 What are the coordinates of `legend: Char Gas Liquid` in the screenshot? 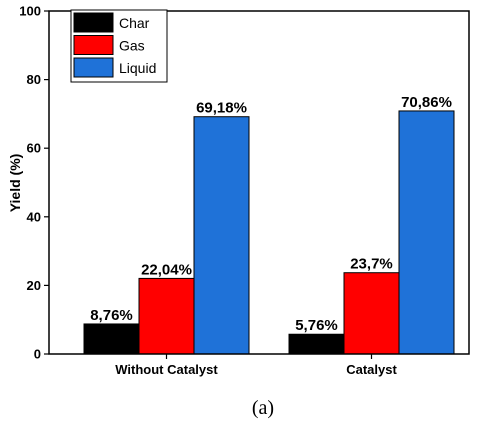 It's located at (119, 46).